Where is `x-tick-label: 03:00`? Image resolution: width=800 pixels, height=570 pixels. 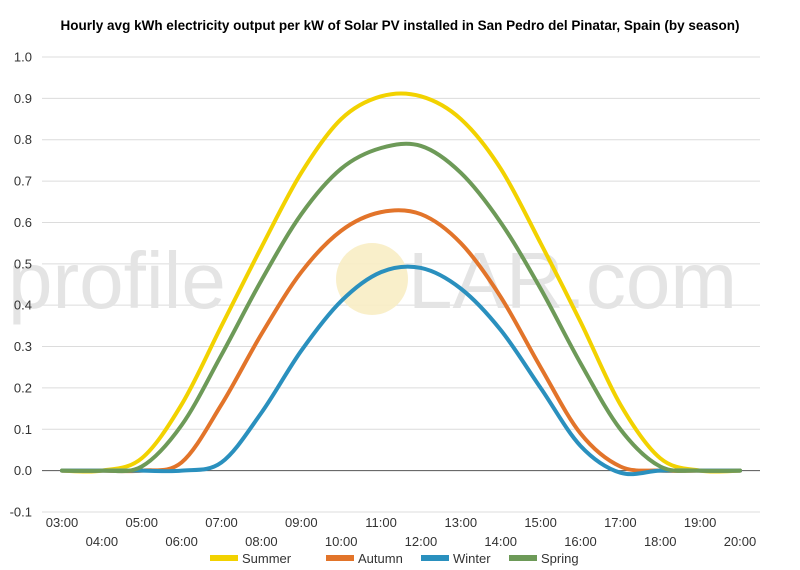 x-tick-label: 03:00 is located at coordinates (62, 522).